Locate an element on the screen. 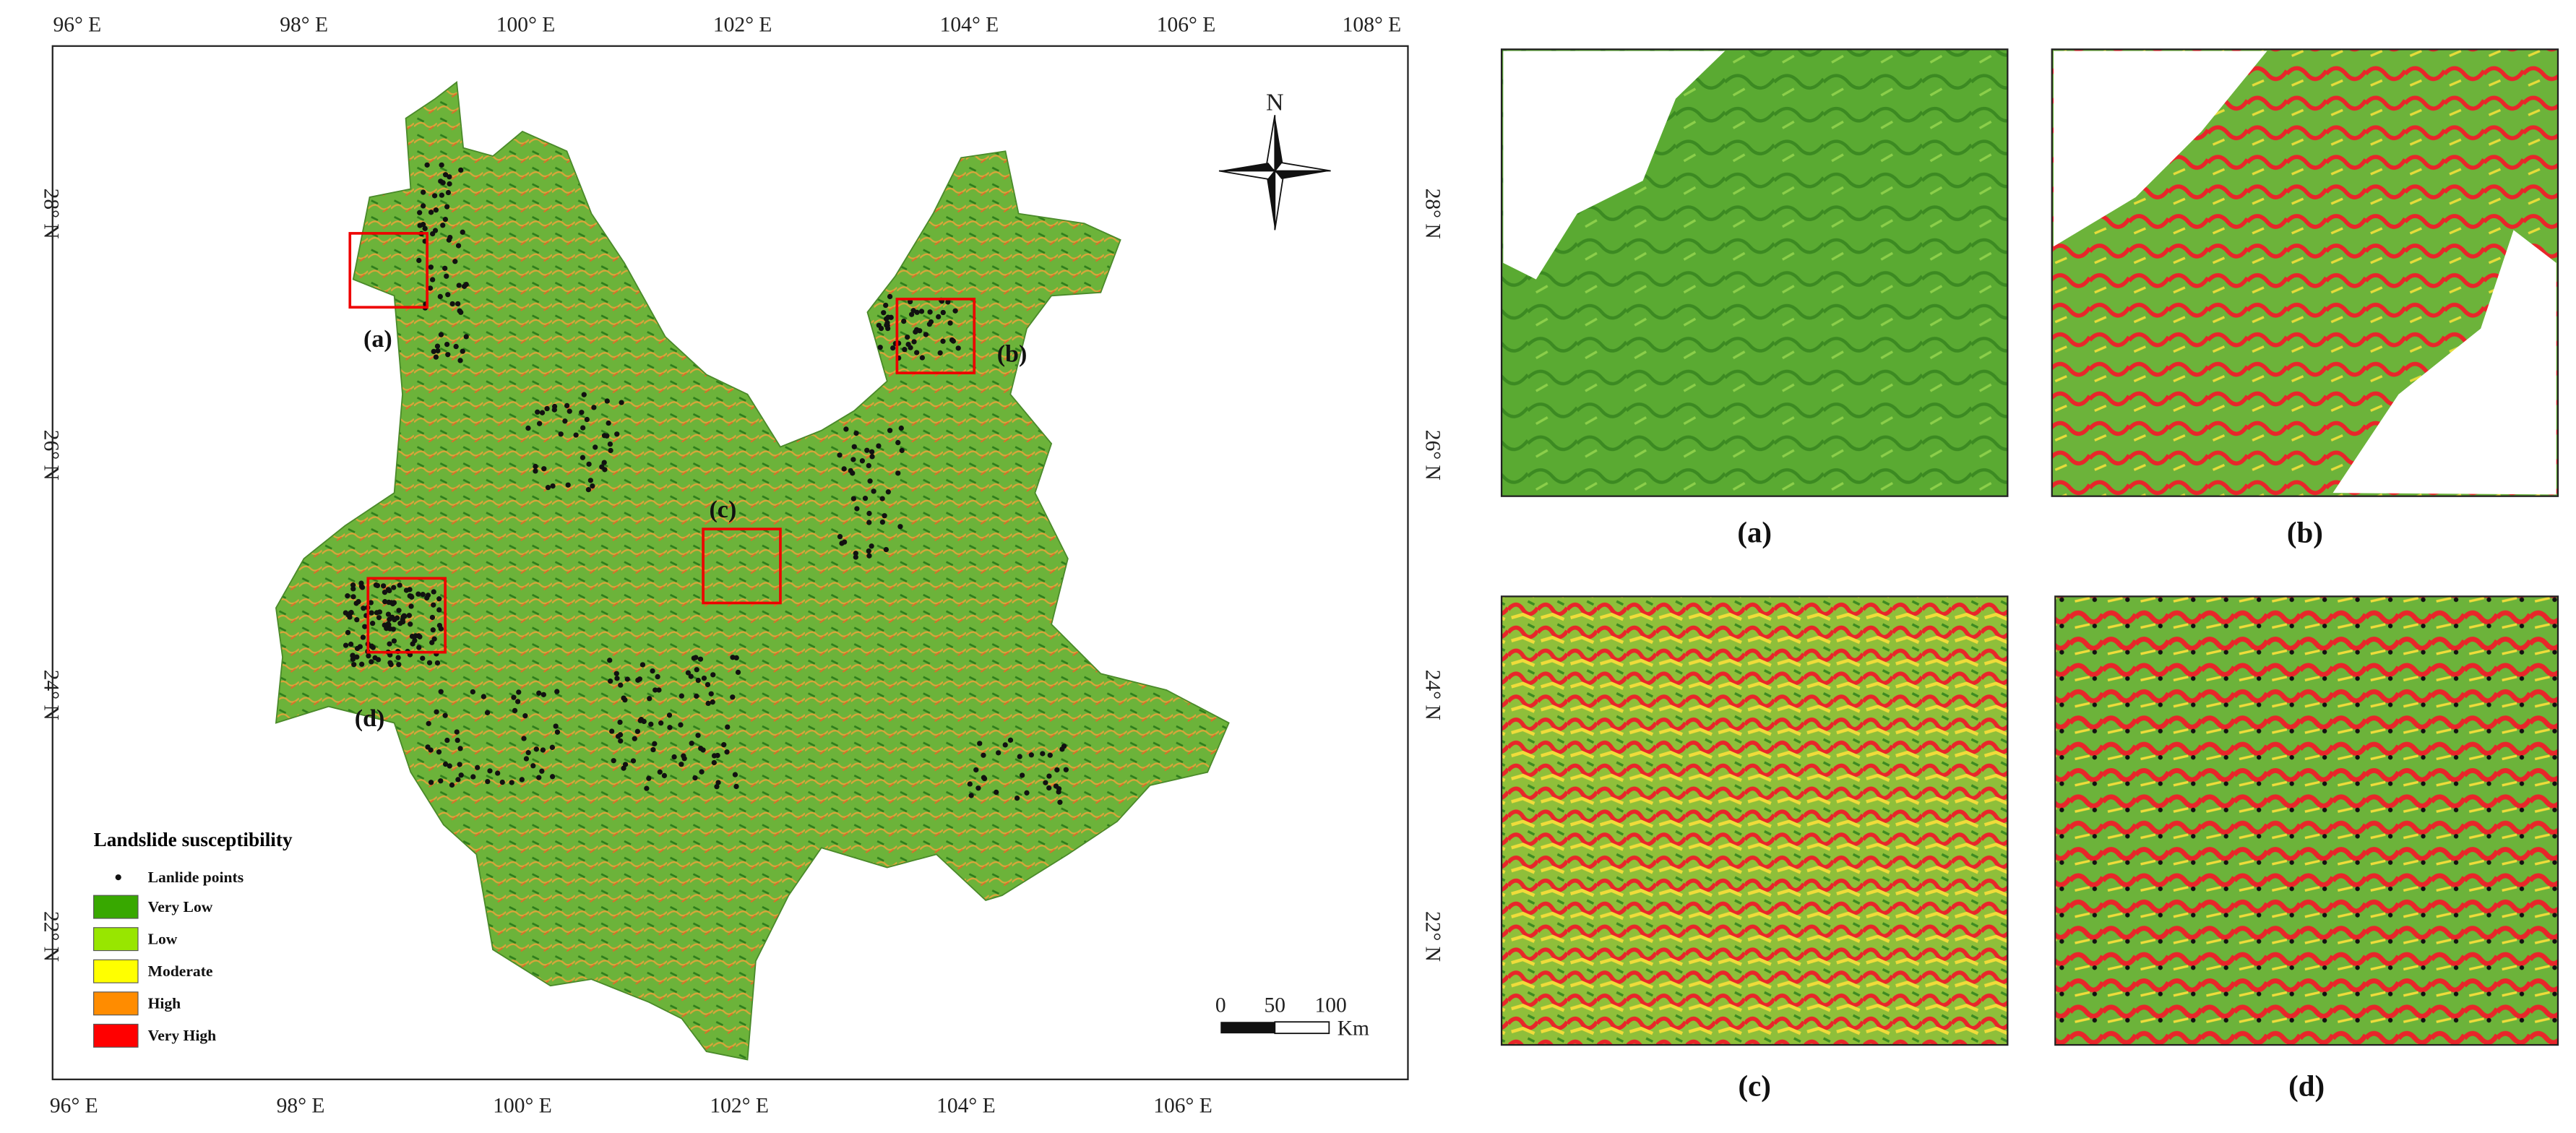 The width and height of the screenshot is (2576, 1133). lon-label: 106° E is located at coordinates (1182, 1105).